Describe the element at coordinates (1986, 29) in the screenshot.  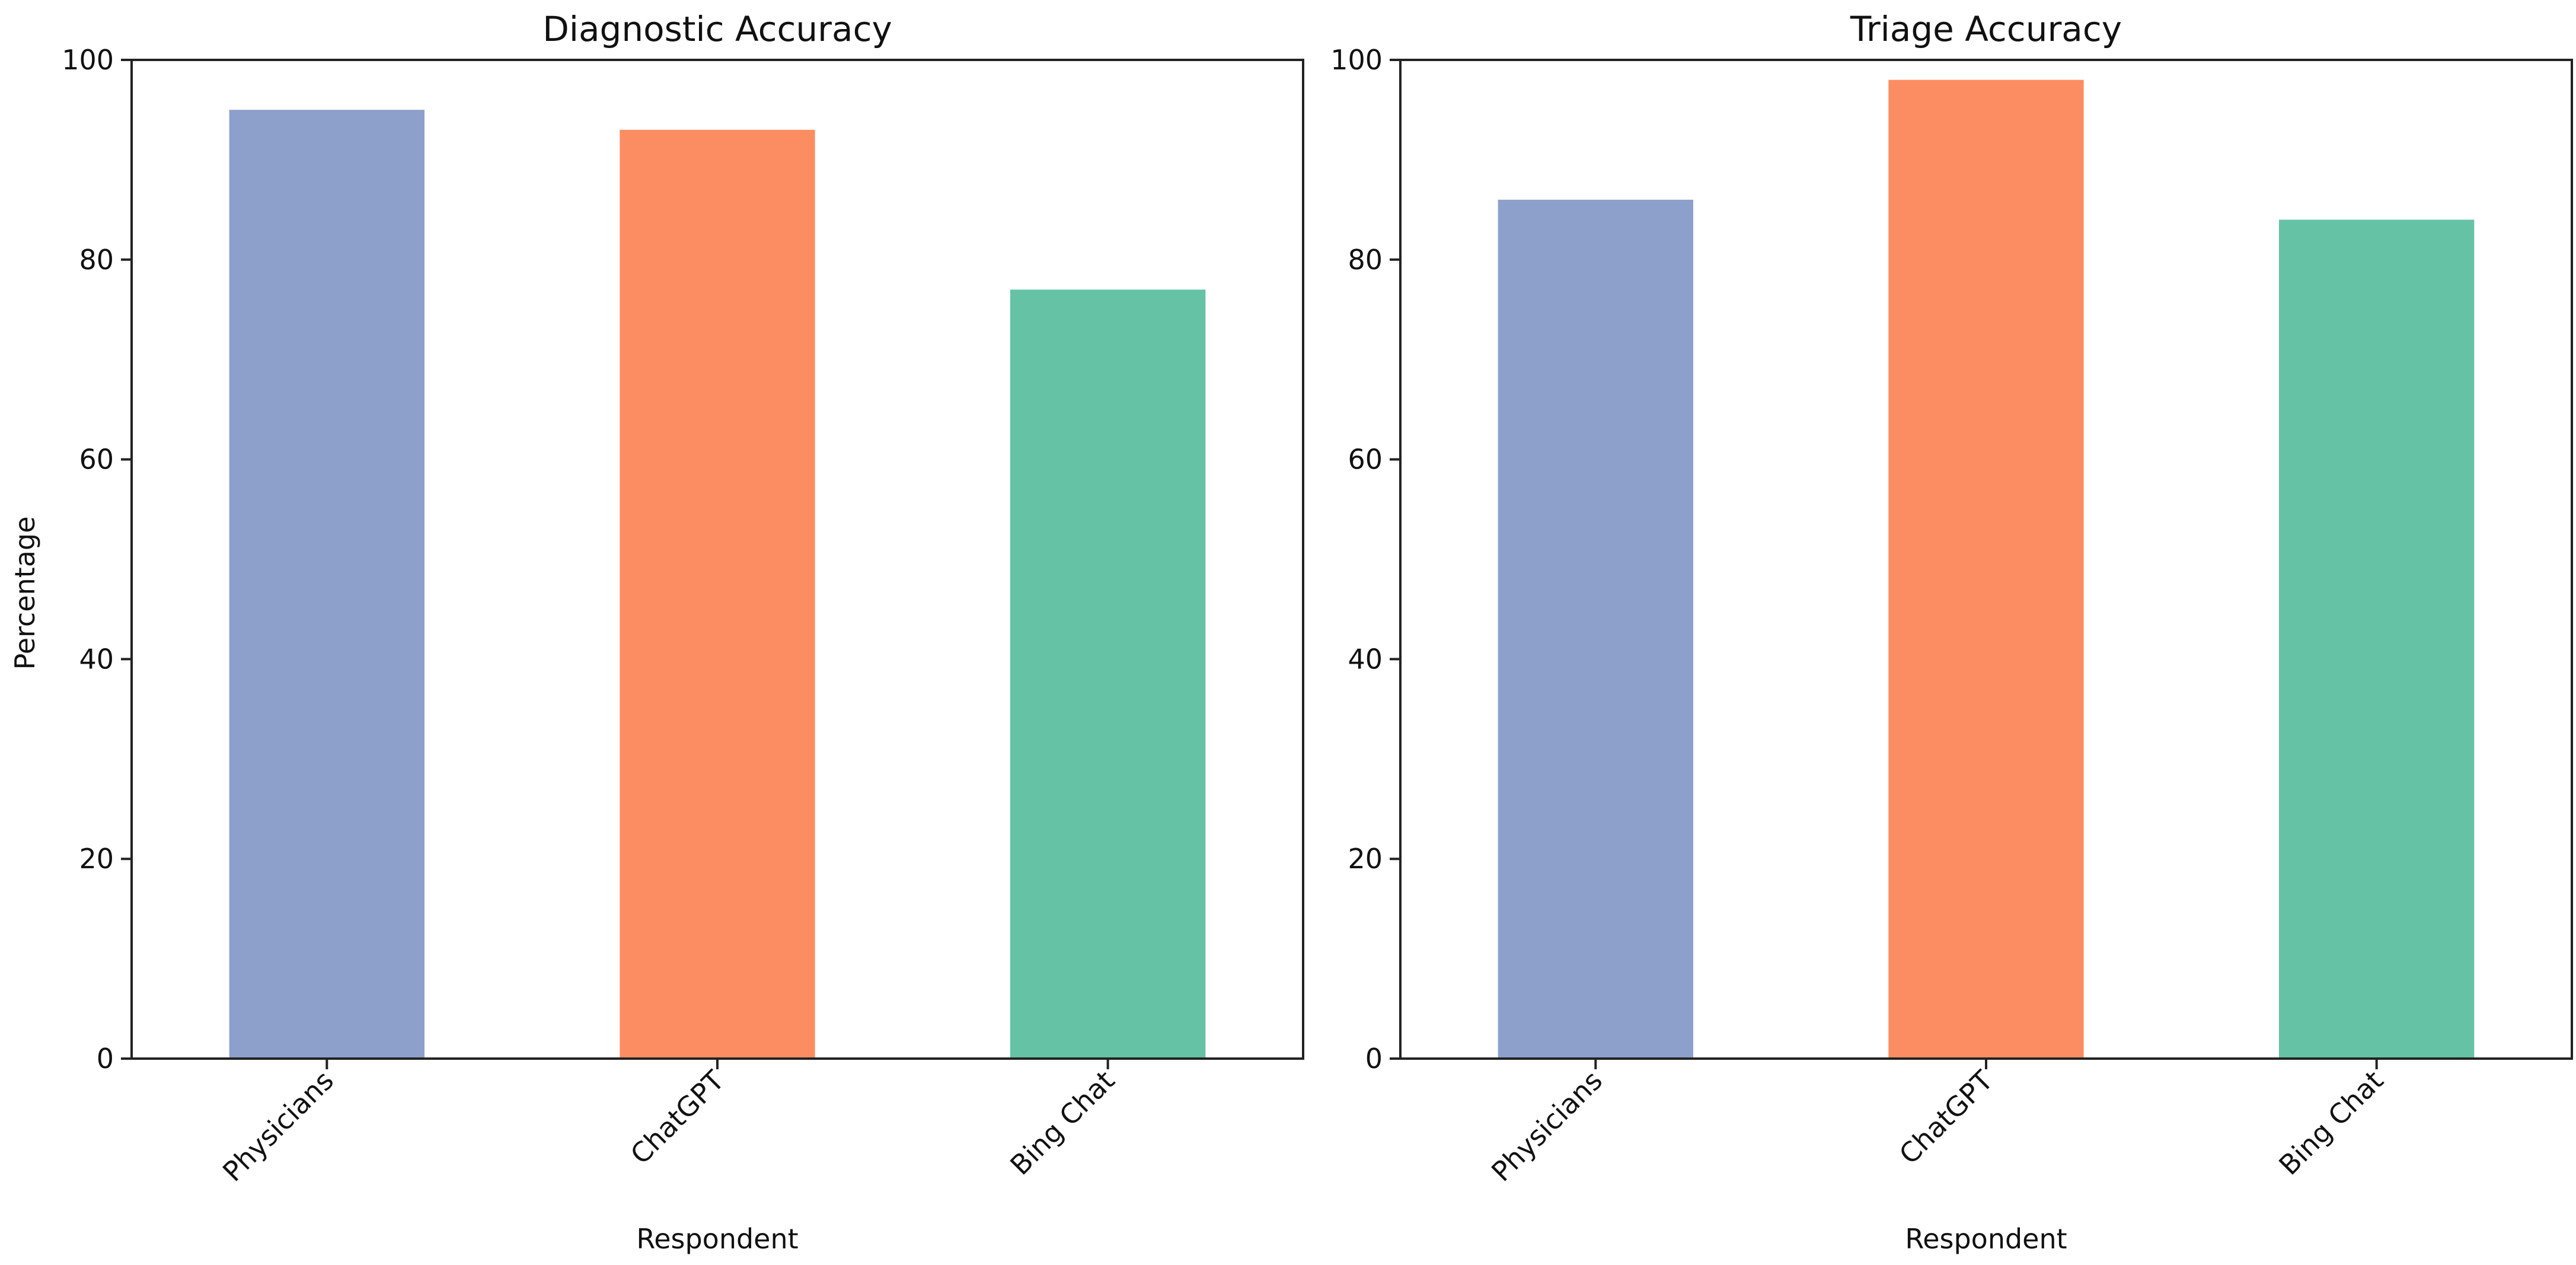
I see `chart-title: Triage Accuracy` at that location.